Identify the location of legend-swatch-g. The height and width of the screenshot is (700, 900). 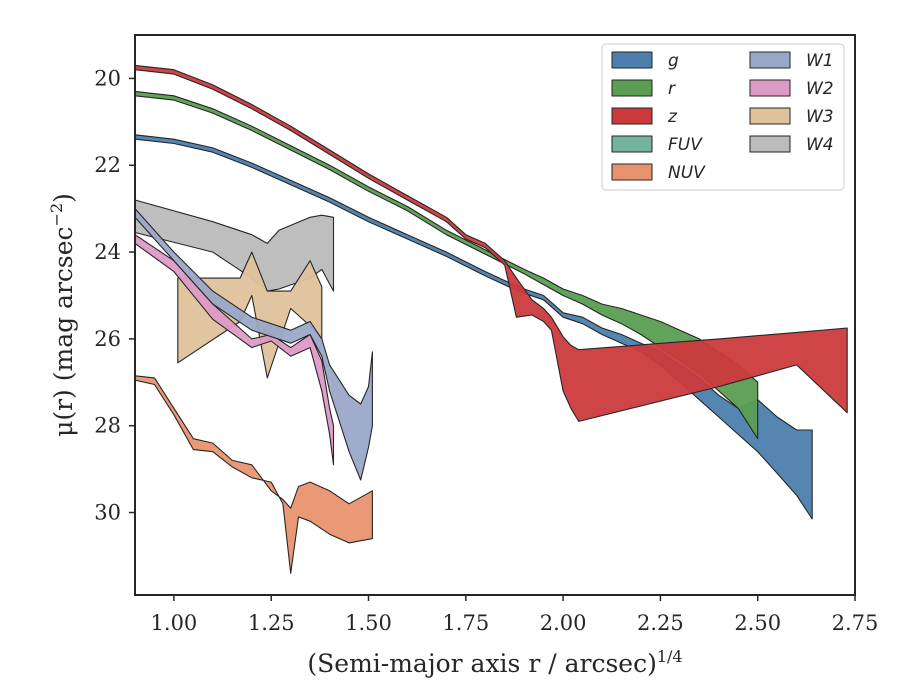
(632, 60).